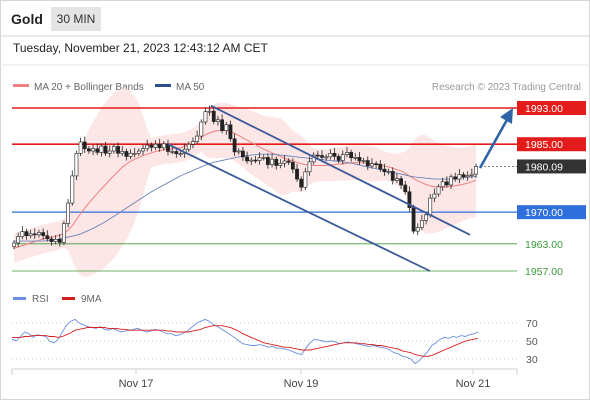 This screenshot has height=400, width=590. What do you see at coordinates (299, 207) in the screenshot?
I see `channel-lower-line` at bounding box center [299, 207].